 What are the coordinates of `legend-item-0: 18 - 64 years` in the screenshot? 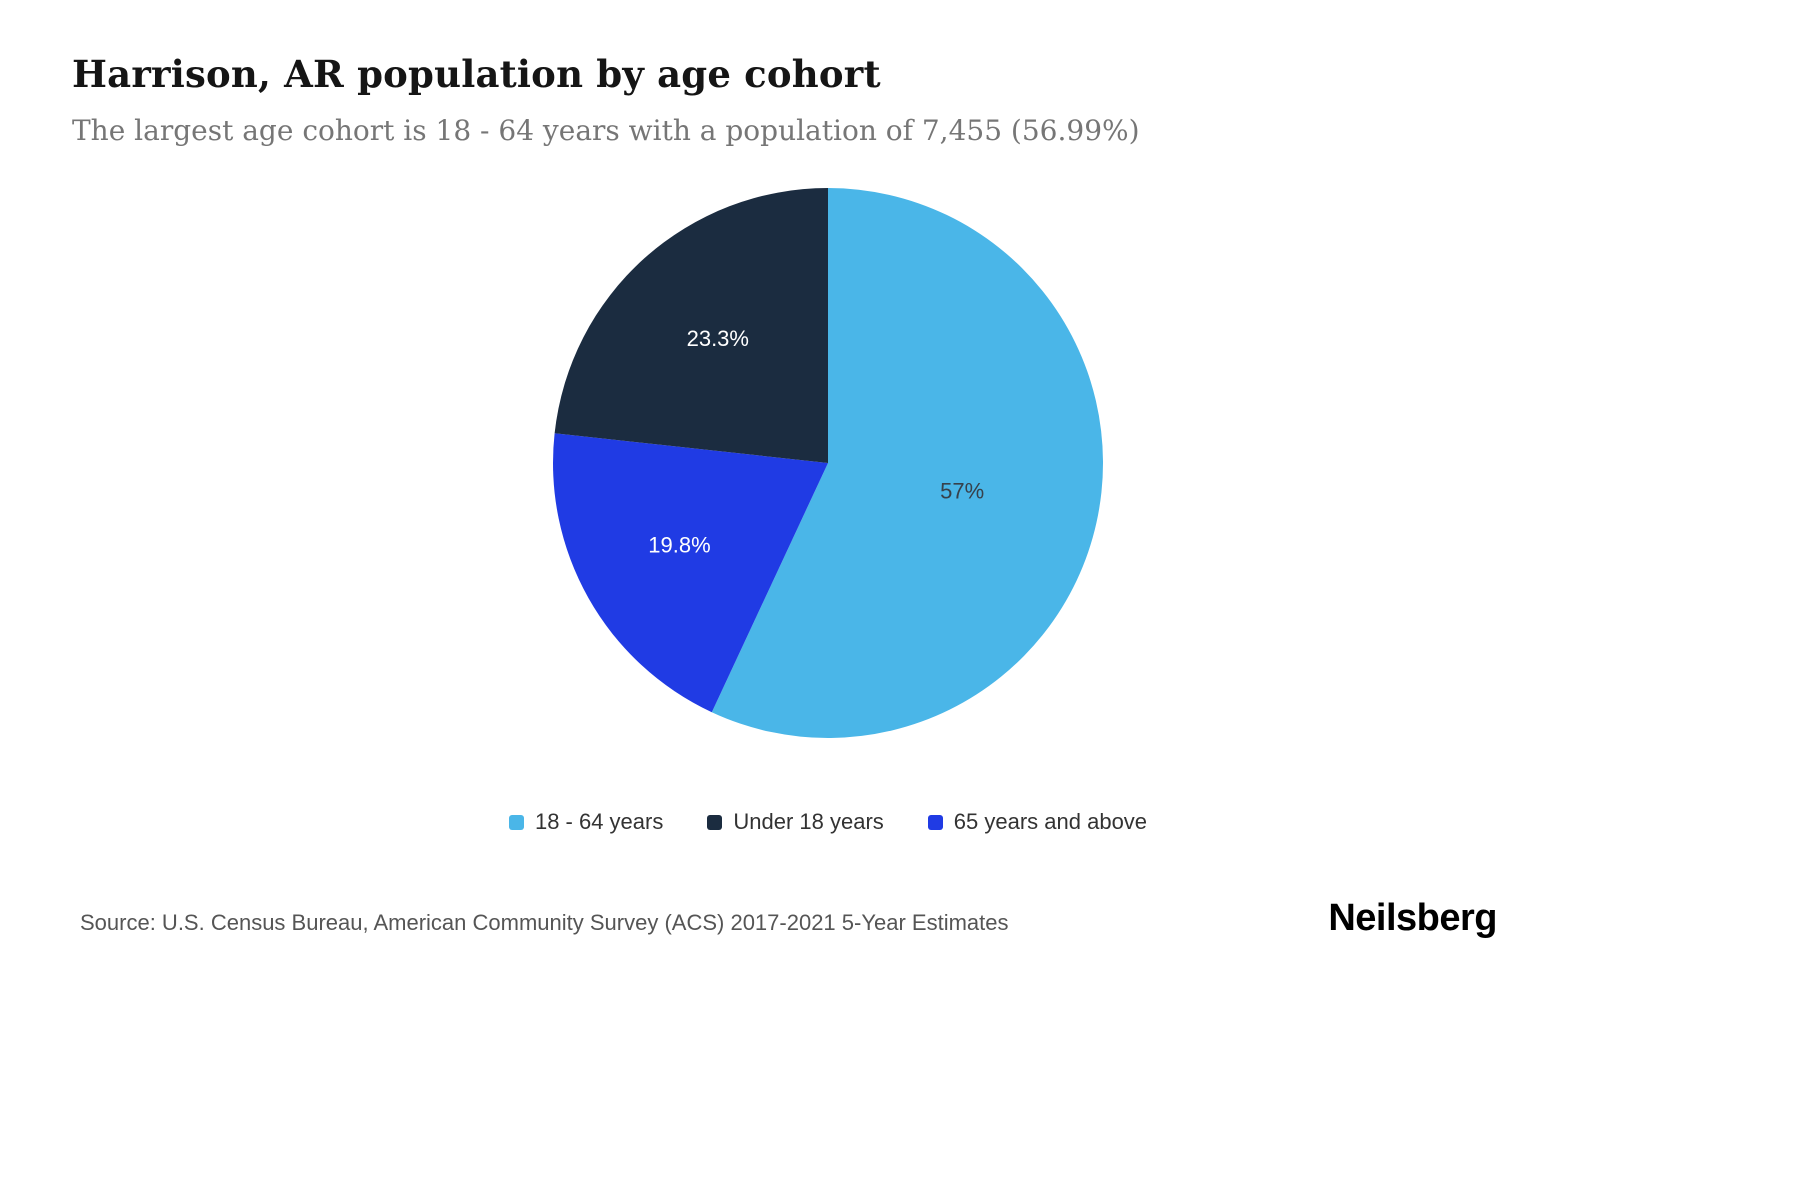 It's located at (586, 822).